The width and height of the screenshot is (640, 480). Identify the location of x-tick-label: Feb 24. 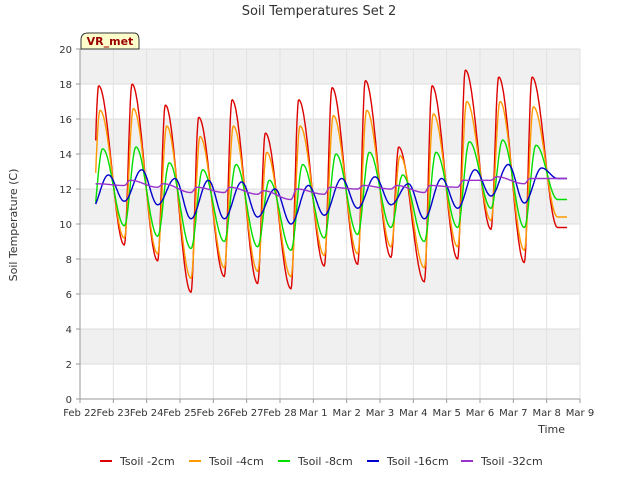
(147, 413).